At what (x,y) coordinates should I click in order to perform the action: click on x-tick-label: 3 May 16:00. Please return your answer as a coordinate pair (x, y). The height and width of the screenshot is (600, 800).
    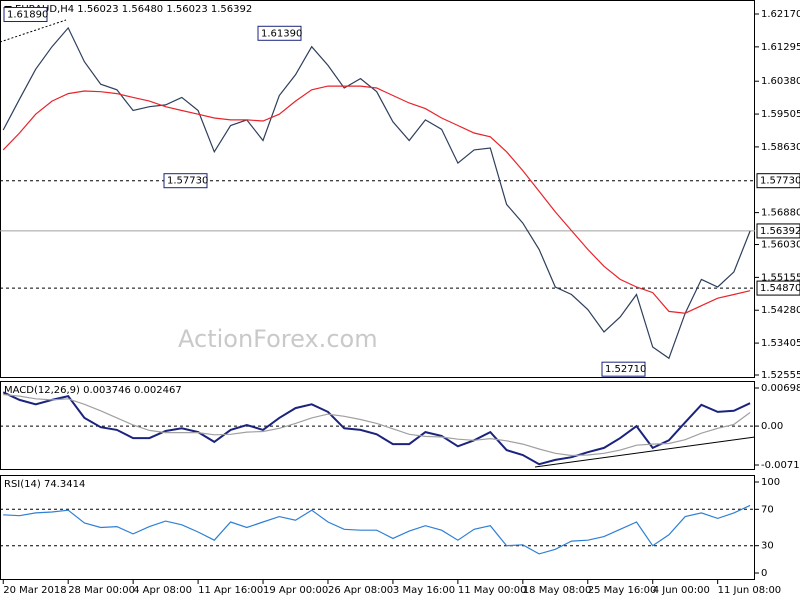
    Looking at the image, I should click on (424, 590).